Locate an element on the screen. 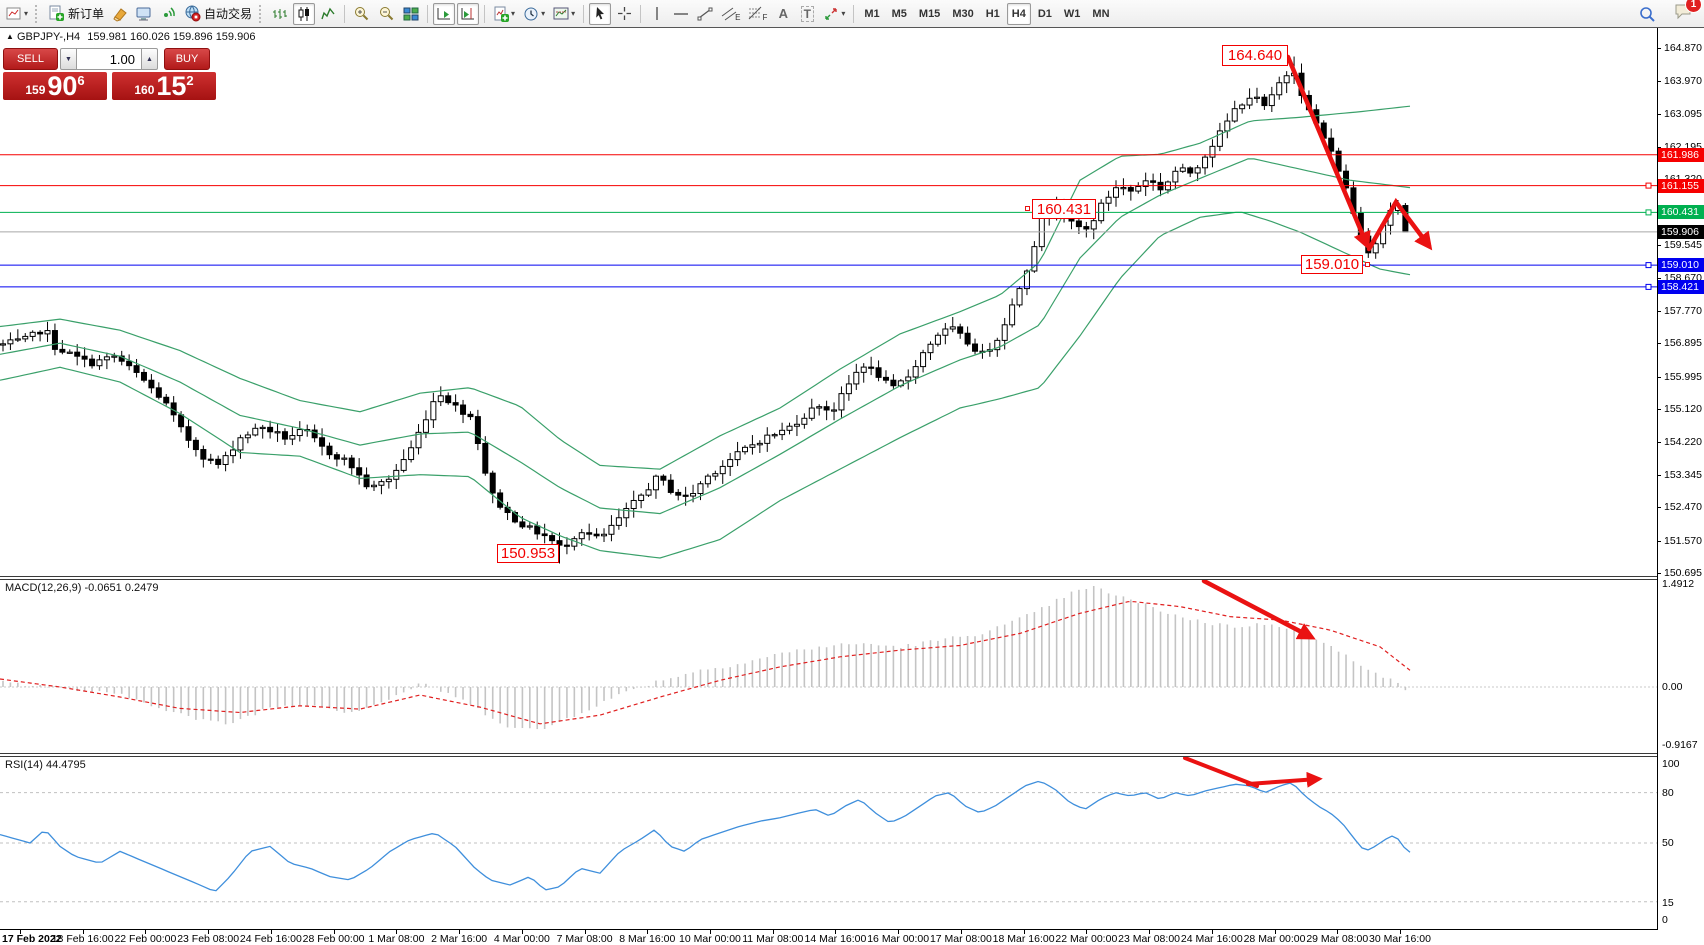  annotation-price-label: 150.953 is located at coordinates (528, 553).